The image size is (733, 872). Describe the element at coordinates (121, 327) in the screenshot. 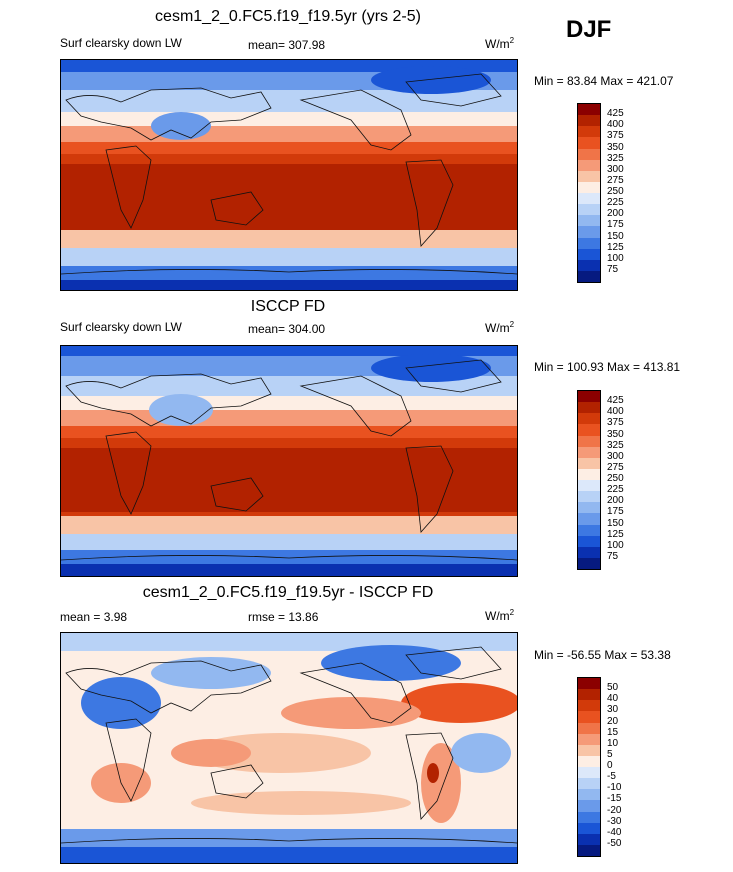

I see `panel-2-variable: Surf clearsky down LW` at that location.